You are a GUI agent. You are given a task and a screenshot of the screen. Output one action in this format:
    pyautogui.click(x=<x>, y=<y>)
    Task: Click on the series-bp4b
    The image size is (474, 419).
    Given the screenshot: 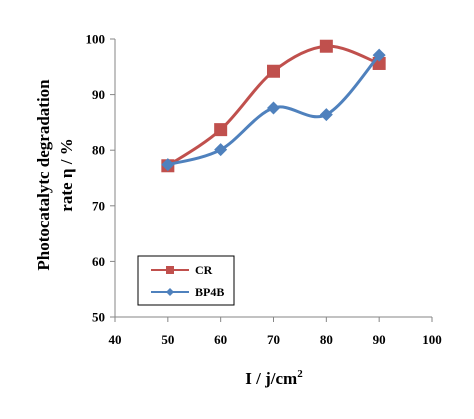 What is the action you would take?
    pyautogui.click(x=273, y=110)
    